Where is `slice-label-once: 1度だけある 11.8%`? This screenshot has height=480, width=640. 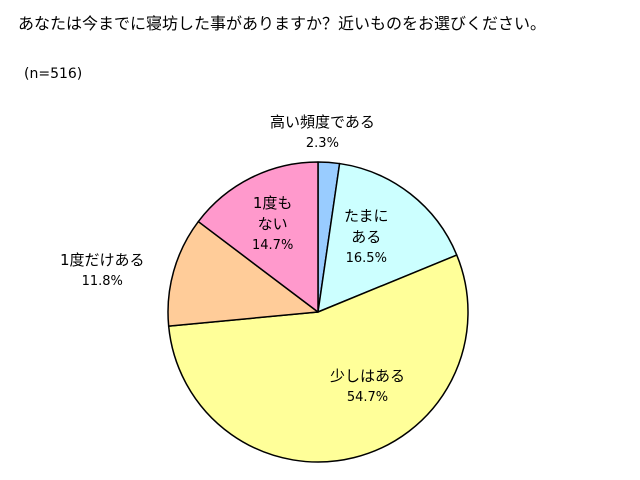 slice-label-once: 1度だけある 11.8% is located at coordinates (102, 271).